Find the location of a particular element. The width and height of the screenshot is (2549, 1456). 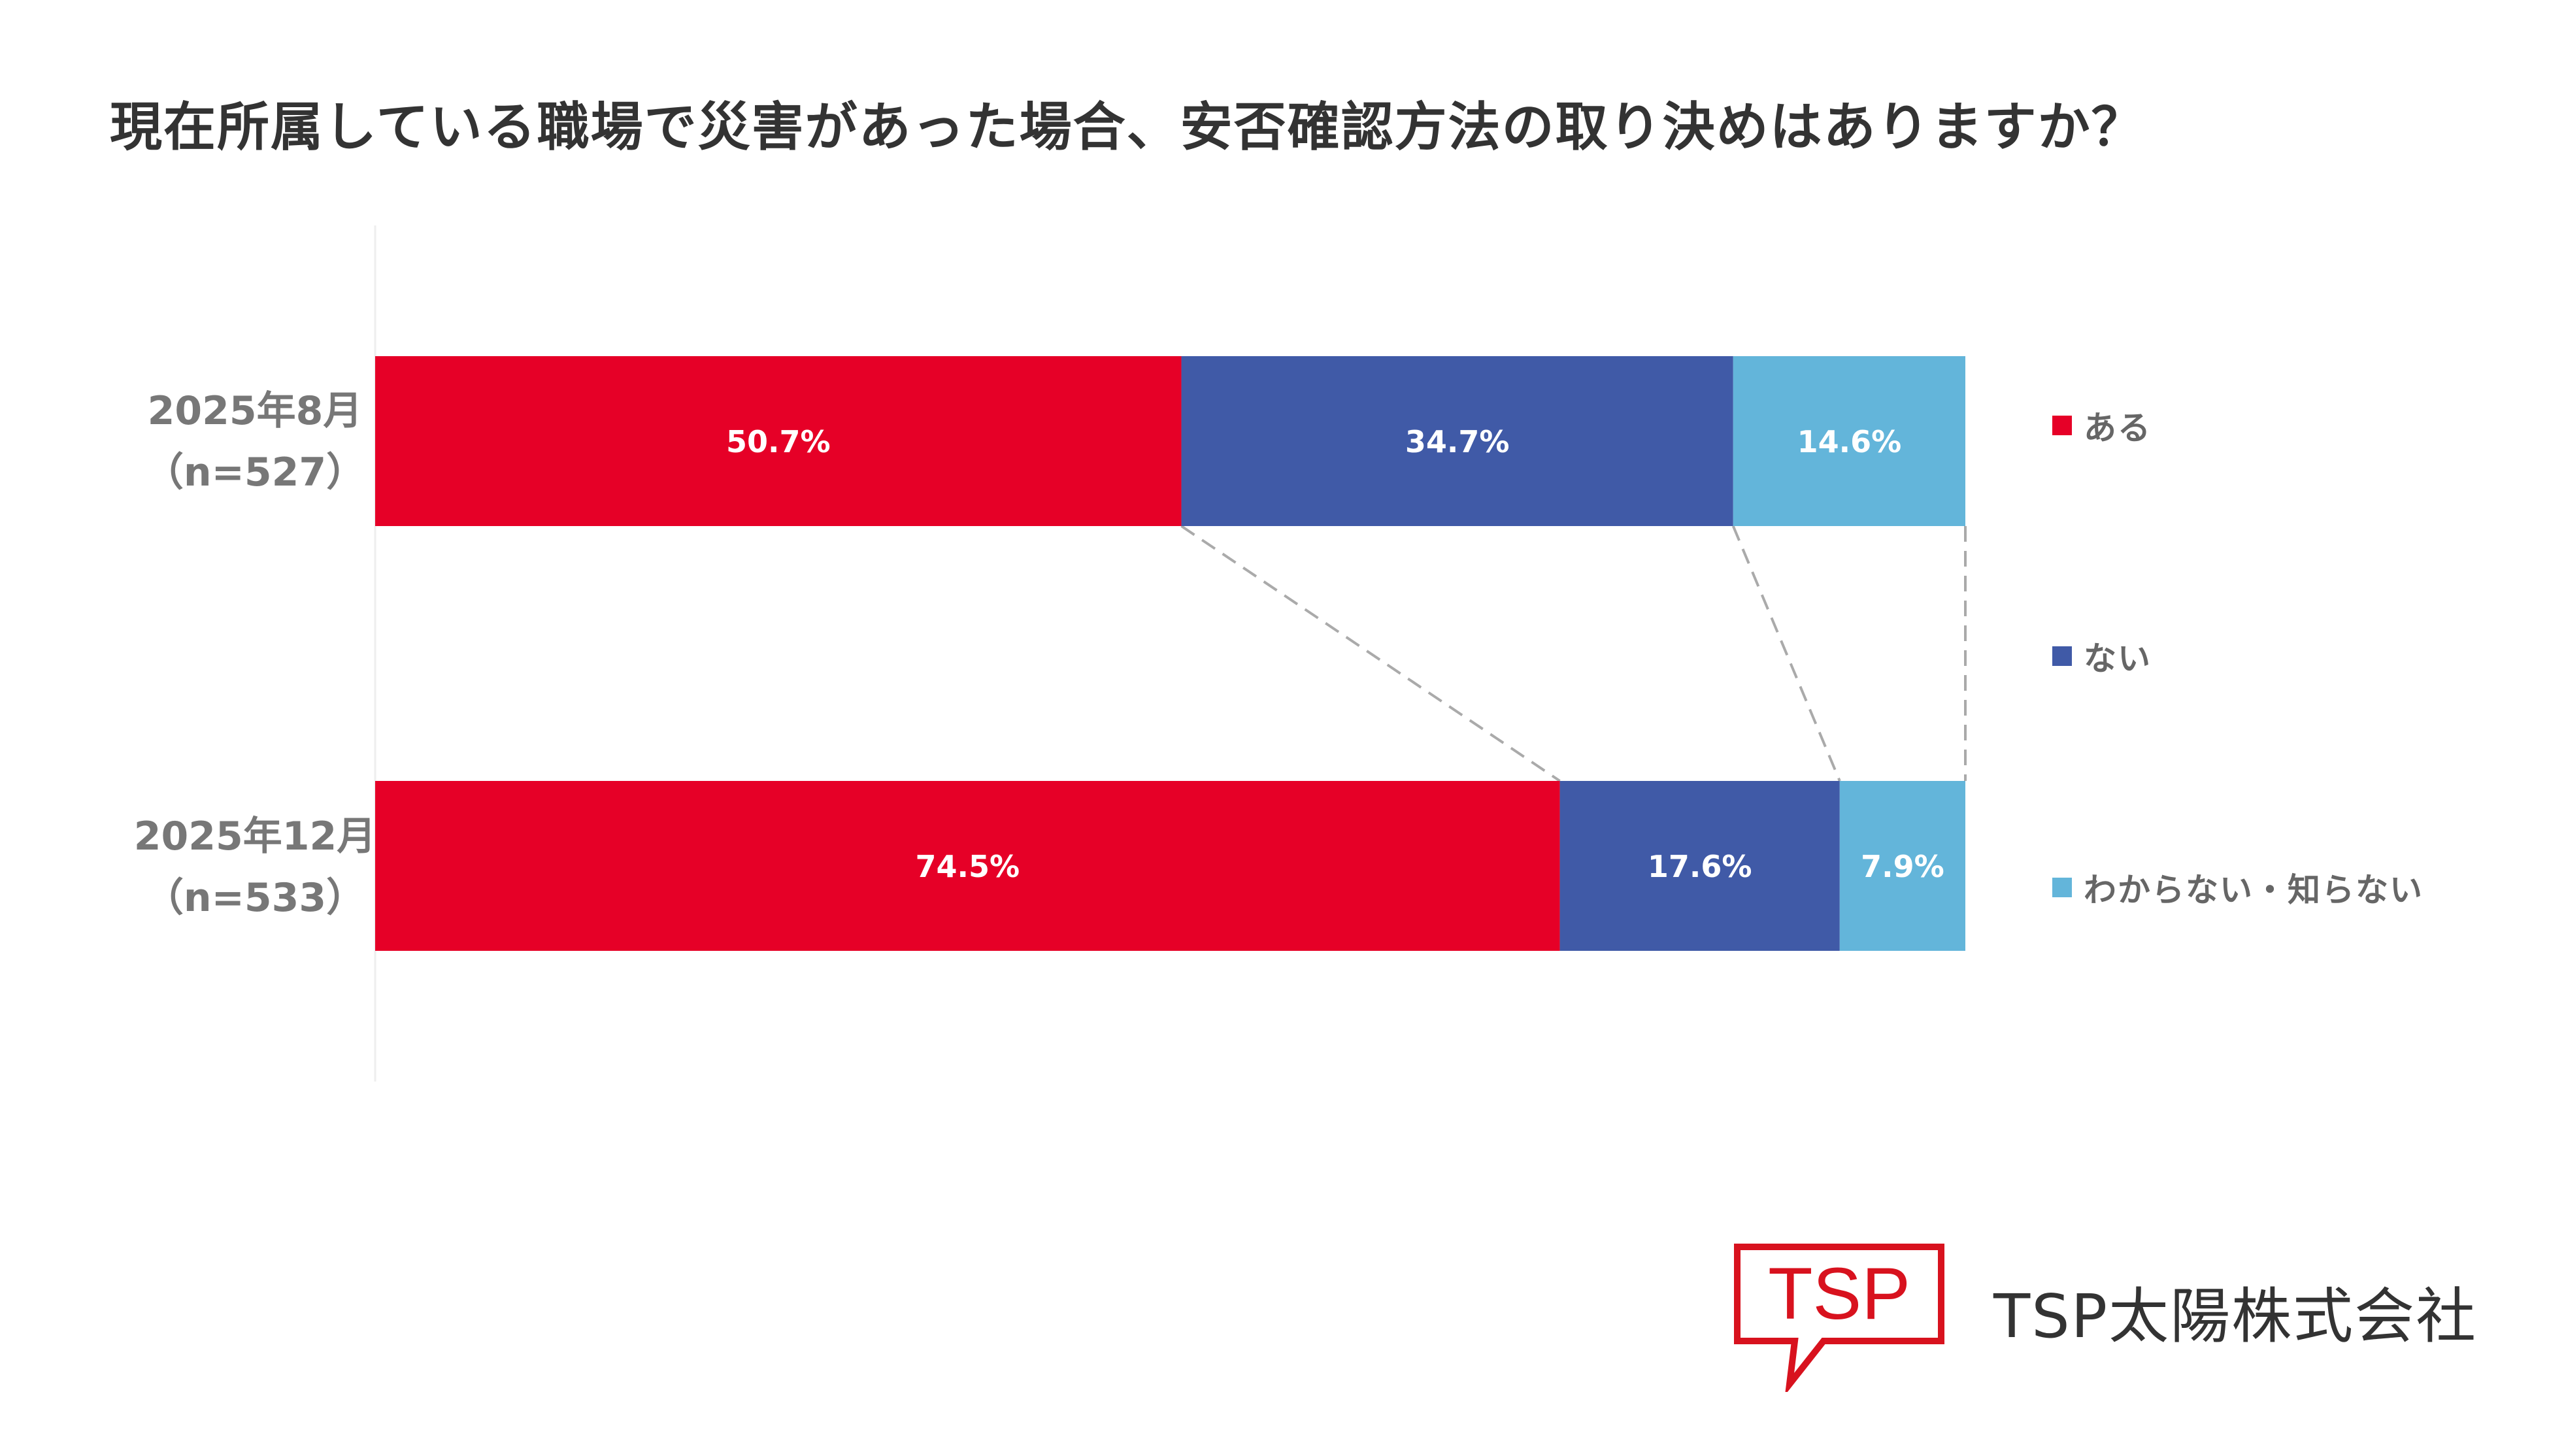

bar-value-label-0-1: 34.7% is located at coordinates (1457, 441).